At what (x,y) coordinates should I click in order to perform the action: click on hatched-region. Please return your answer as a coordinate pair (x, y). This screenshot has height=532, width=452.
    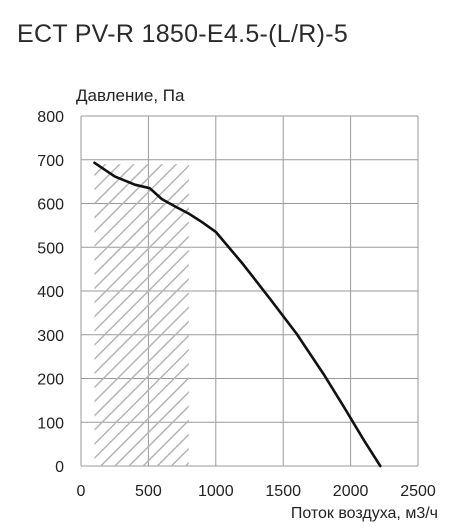
    Looking at the image, I should click on (141, 315).